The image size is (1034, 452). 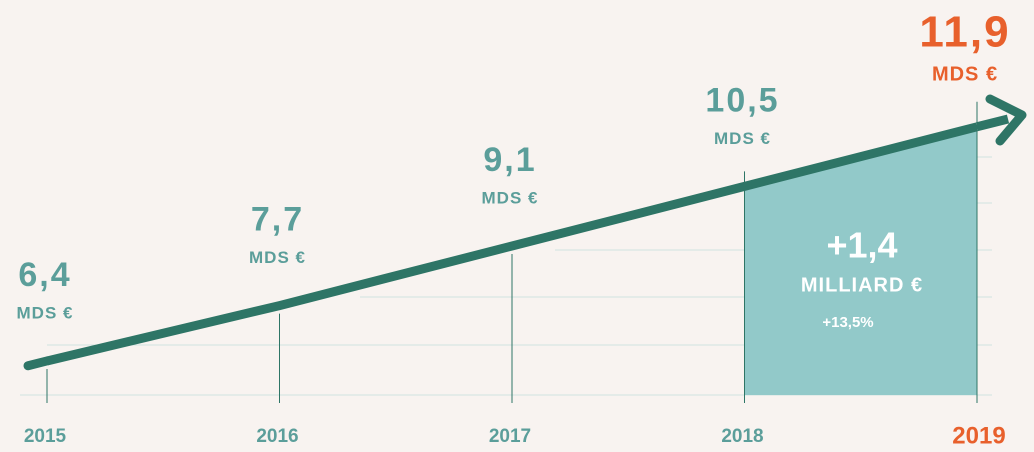 What do you see at coordinates (510, 436) in the screenshot?
I see `x-tick-label: 2017` at bounding box center [510, 436].